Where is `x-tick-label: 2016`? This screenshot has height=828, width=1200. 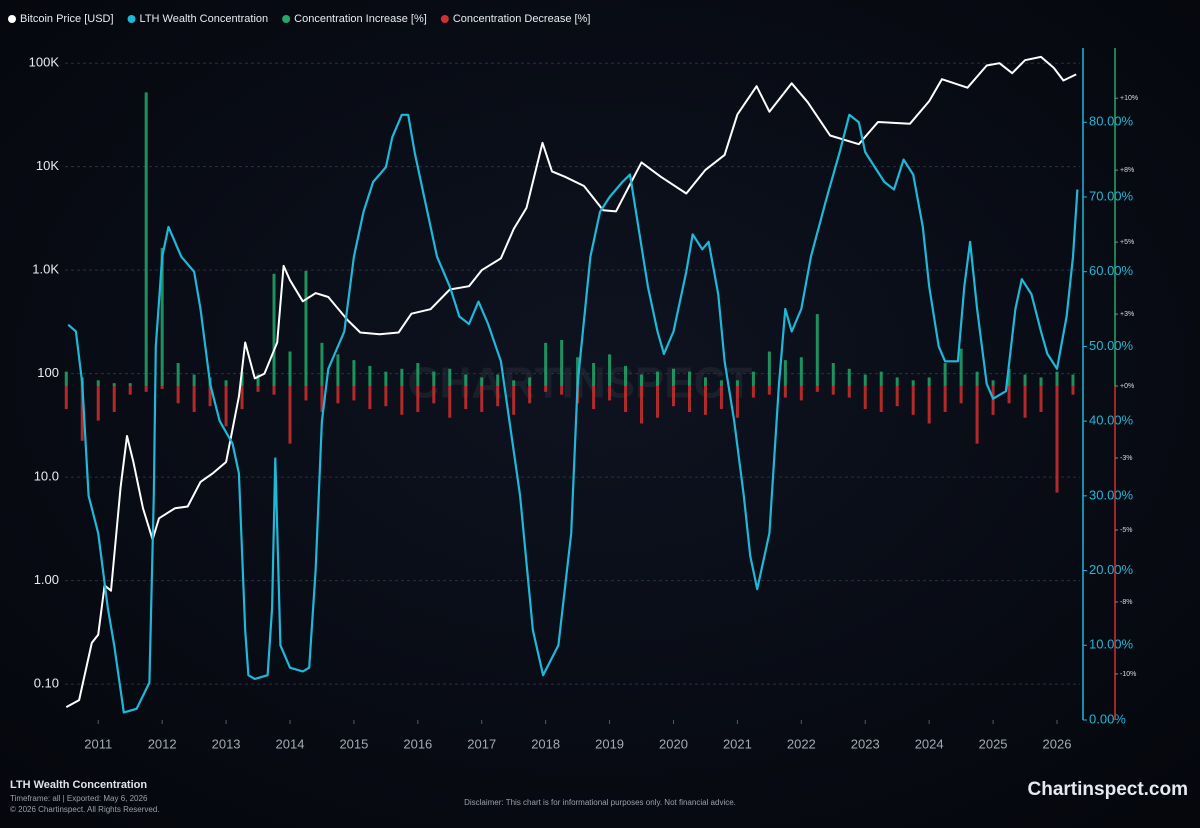 x-tick-label: 2016 is located at coordinates (417, 743).